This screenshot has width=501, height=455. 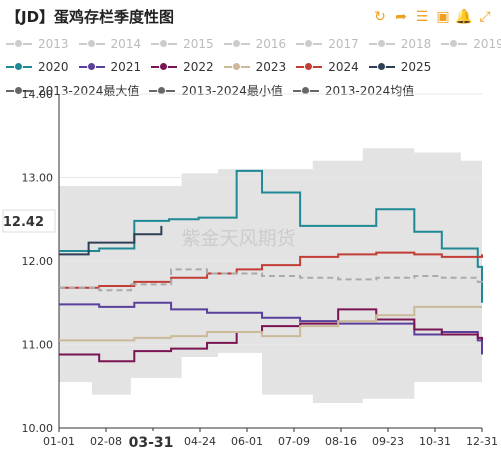 What do you see at coordinates (401, 17) in the screenshot?
I see `share-icon: ➦` at bounding box center [401, 17].